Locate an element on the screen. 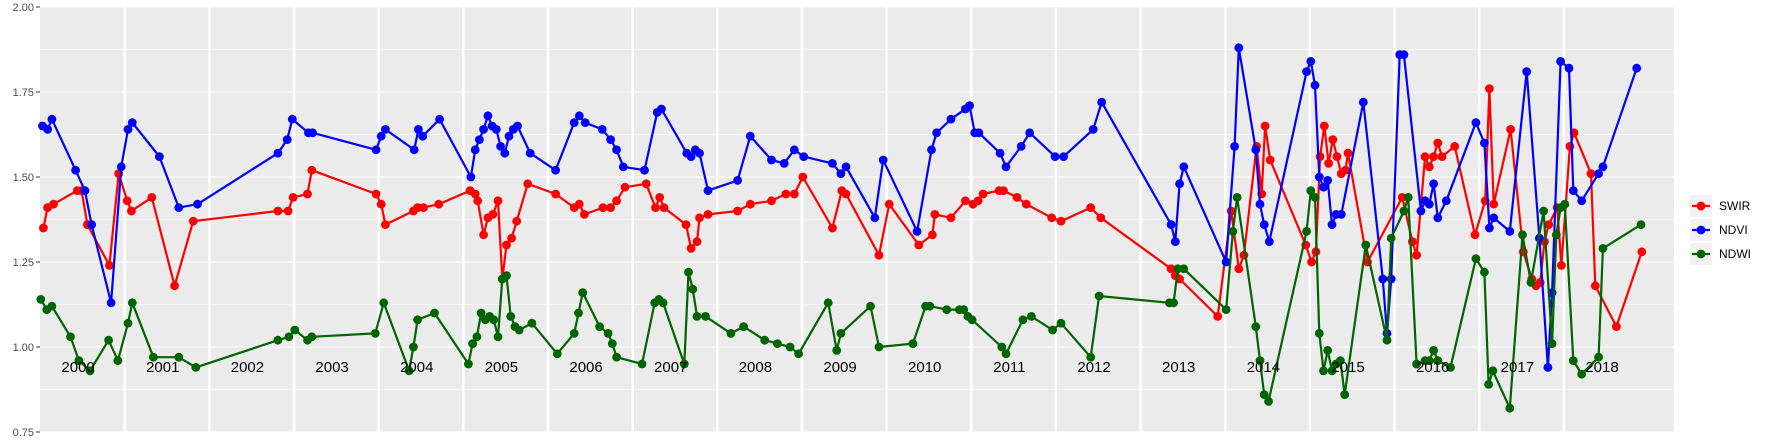 The image size is (1773, 442). year-label: 2017 is located at coordinates (1517, 367).